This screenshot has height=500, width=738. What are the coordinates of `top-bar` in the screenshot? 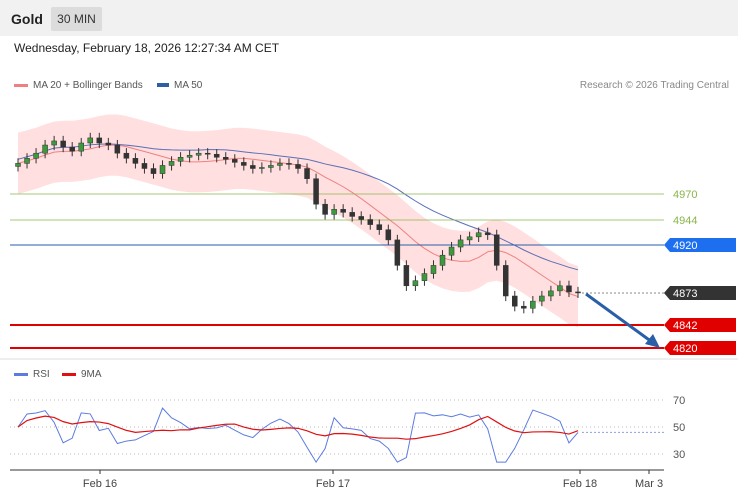 It's located at (369, 18).